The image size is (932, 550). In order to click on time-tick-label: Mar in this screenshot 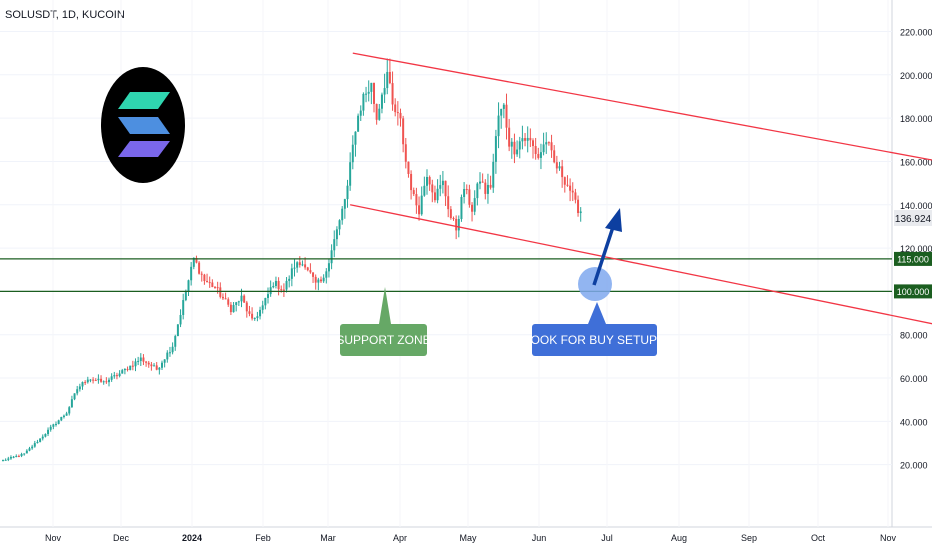, I will do `click(328, 538)`.